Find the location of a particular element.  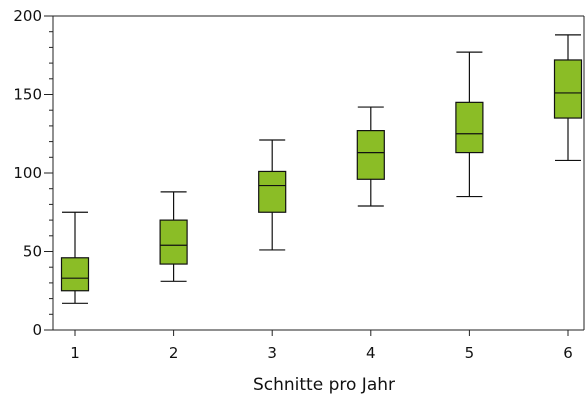

y-axis: 0 50 100 150 200 is located at coordinates (33, 173).